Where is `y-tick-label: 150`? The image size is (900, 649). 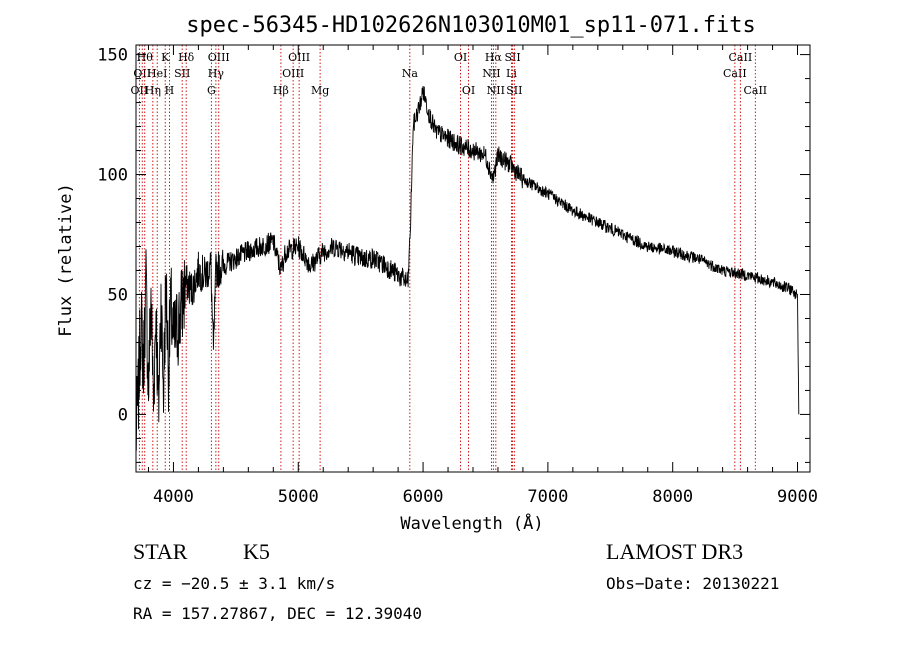
y-tick-label: 150 is located at coordinates (112, 56).